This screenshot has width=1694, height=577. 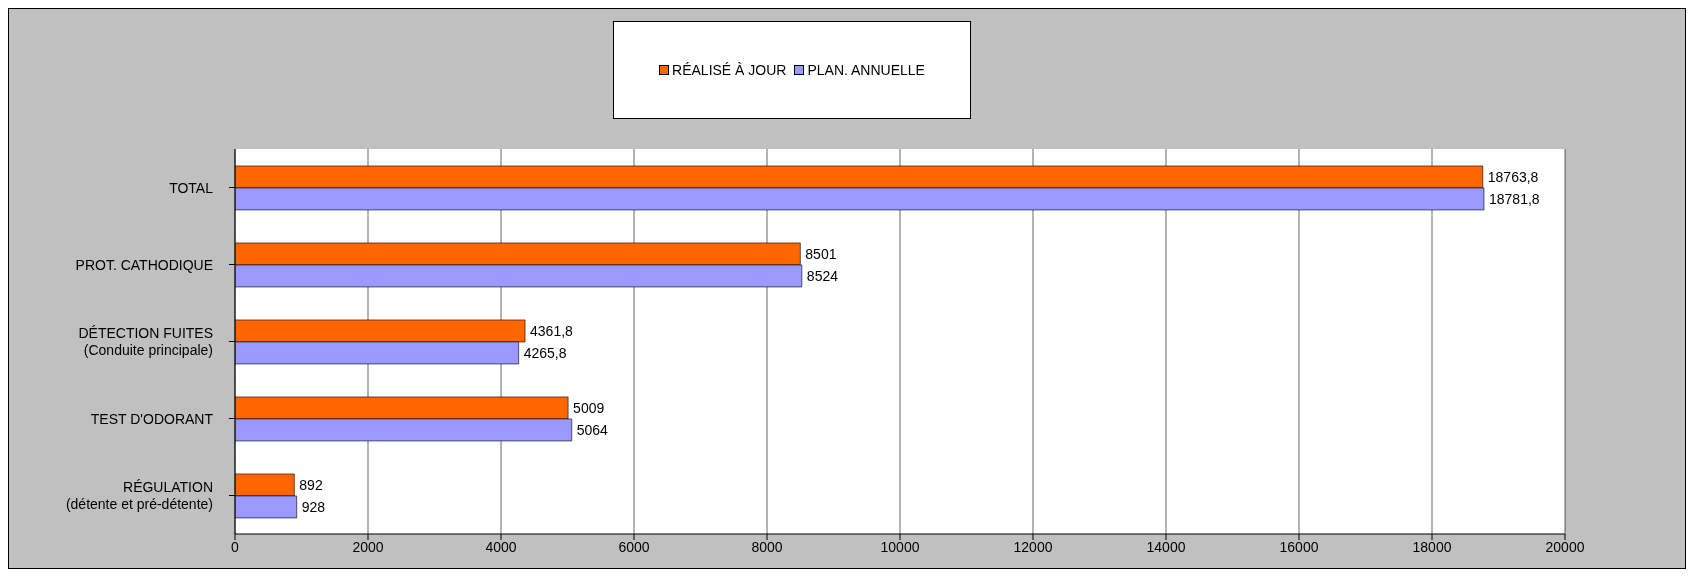 I want to click on y-tick-label: PROT. CATHODIQUE, so click(x=144, y=264).